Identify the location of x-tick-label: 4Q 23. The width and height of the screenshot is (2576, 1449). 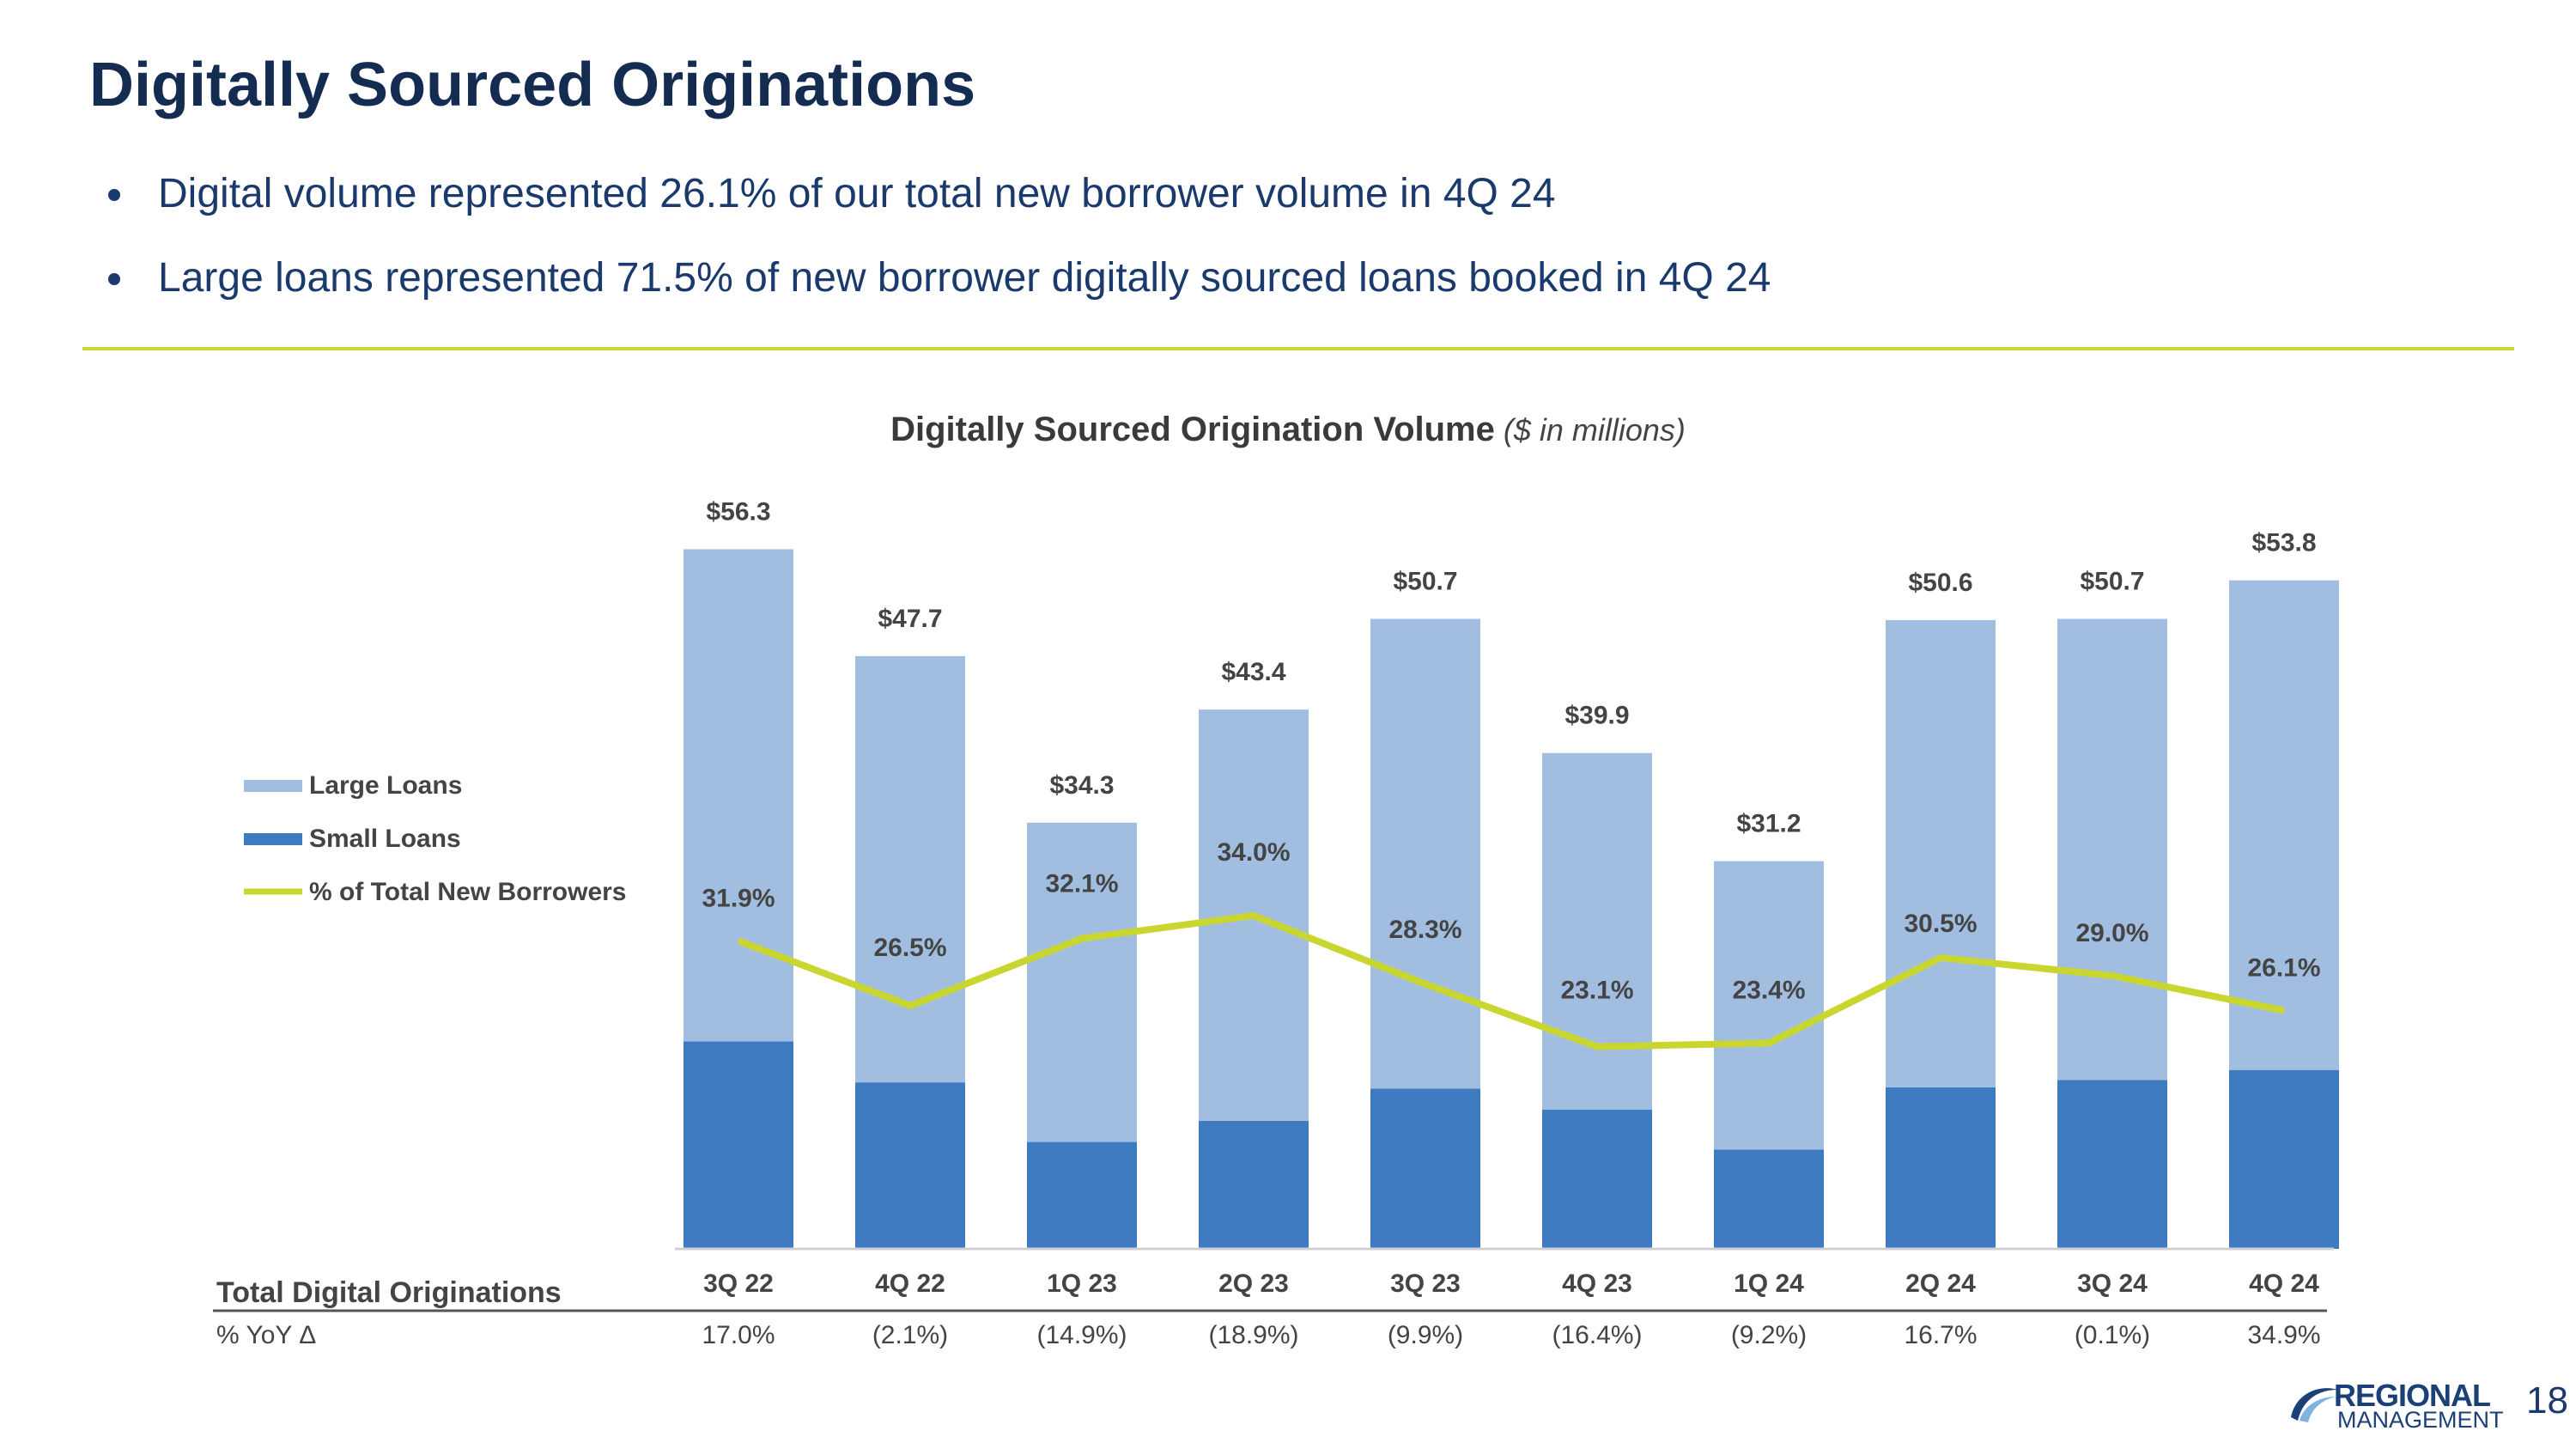
(1597, 1283).